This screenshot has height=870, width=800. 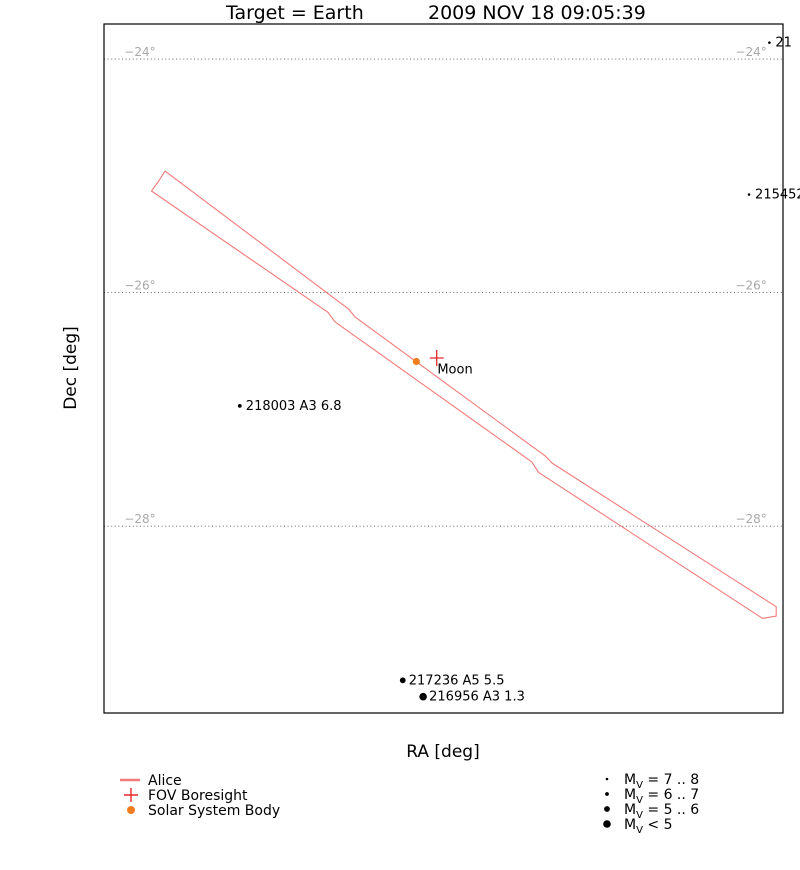 What do you see at coordinates (139, 519) in the screenshot?
I see `dec-grid-label-left: −28°` at bounding box center [139, 519].